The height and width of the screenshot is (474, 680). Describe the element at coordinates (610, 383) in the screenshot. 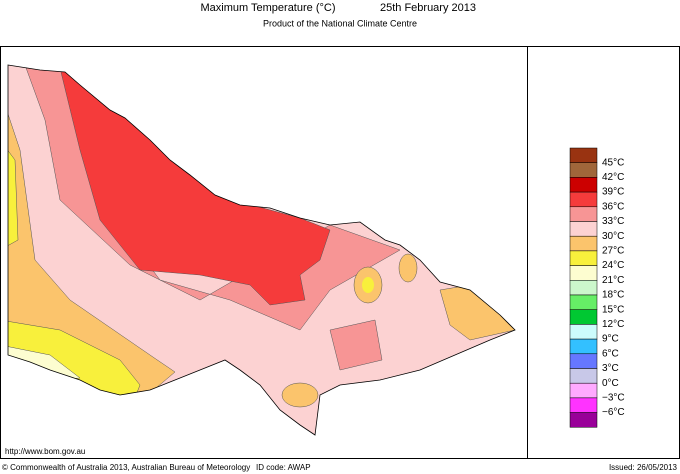

I see `legend-label: 0°C` at that location.